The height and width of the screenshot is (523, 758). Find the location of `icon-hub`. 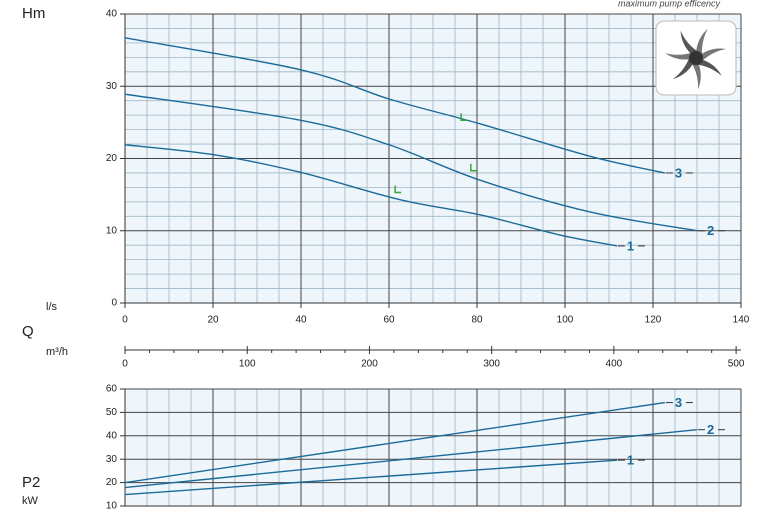

icon-hub is located at coordinates (696, 58).